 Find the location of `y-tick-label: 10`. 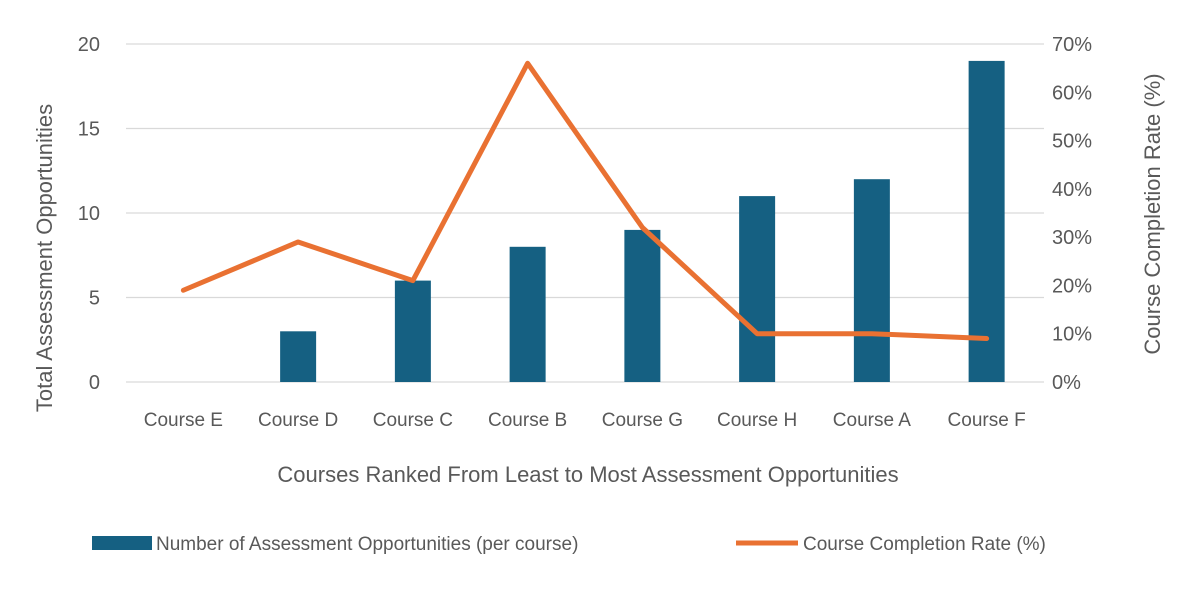

y-tick-label: 10 is located at coordinates (89, 214).